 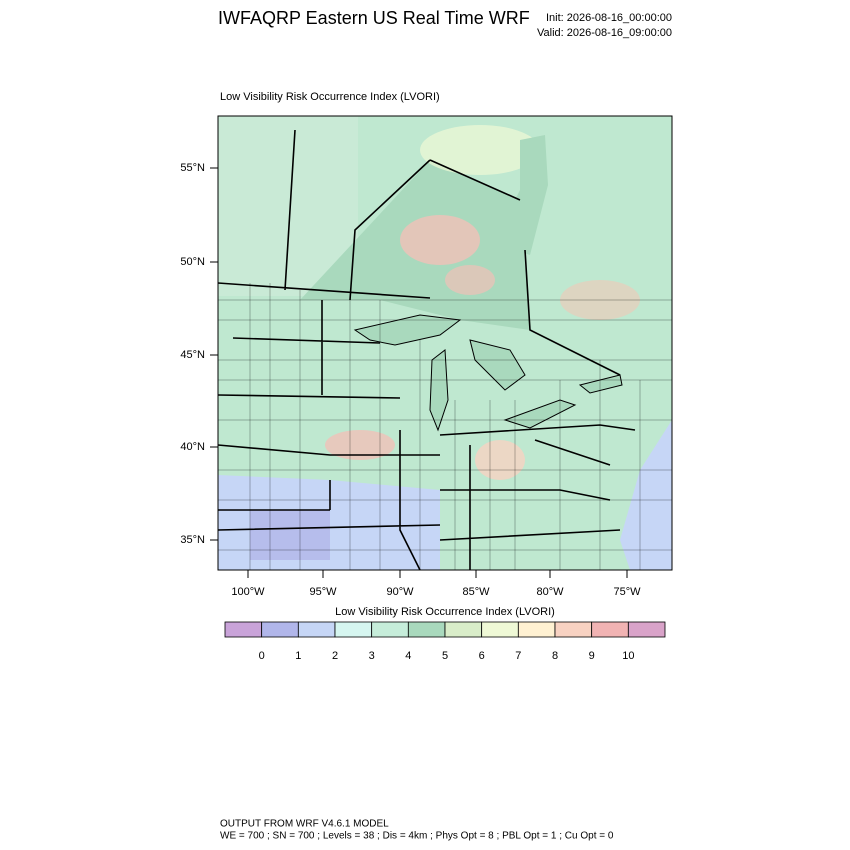 What do you see at coordinates (372, 656) in the screenshot?
I see `colorbar-label: 3` at bounding box center [372, 656].